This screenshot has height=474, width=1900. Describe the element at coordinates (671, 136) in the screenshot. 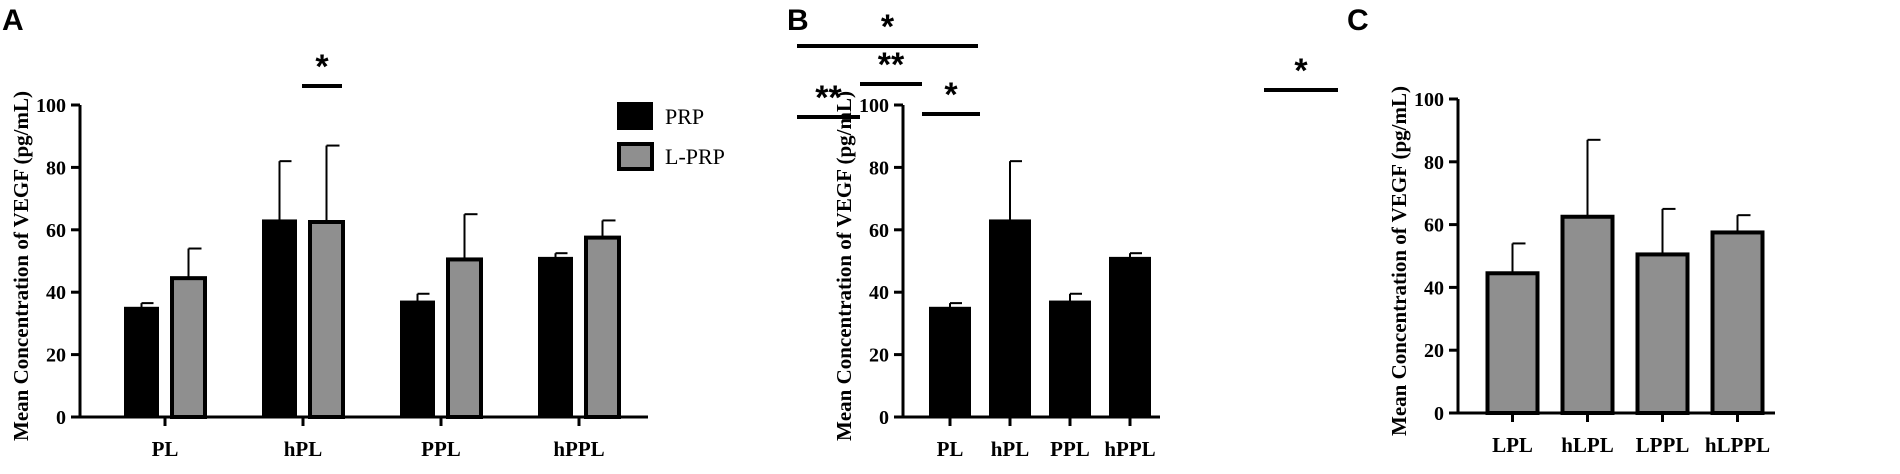

I see `legend: PRP L-PRP` at that location.